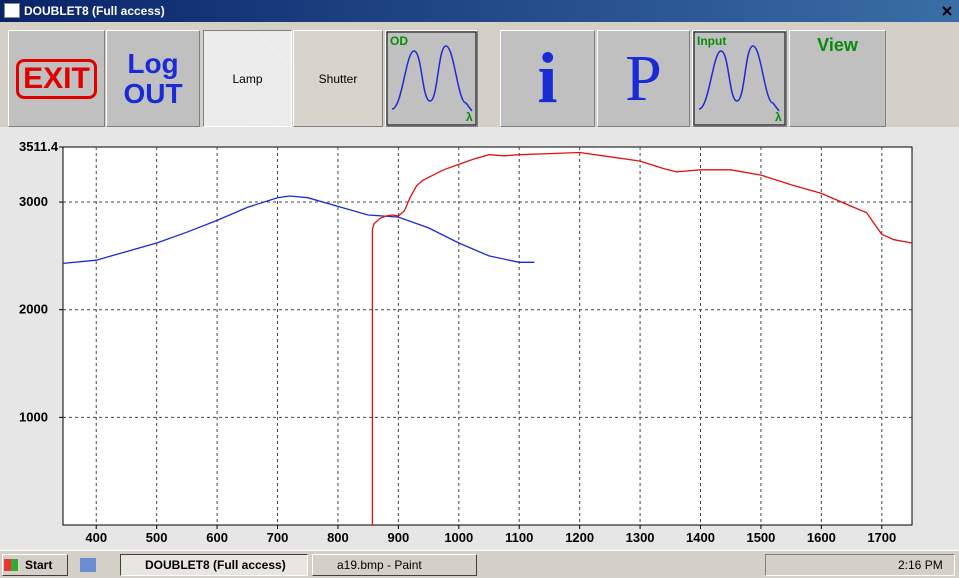 The image size is (959, 578). What do you see at coordinates (298, 230) in the screenshot?
I see `series-line` at bounding box center [298, 230].